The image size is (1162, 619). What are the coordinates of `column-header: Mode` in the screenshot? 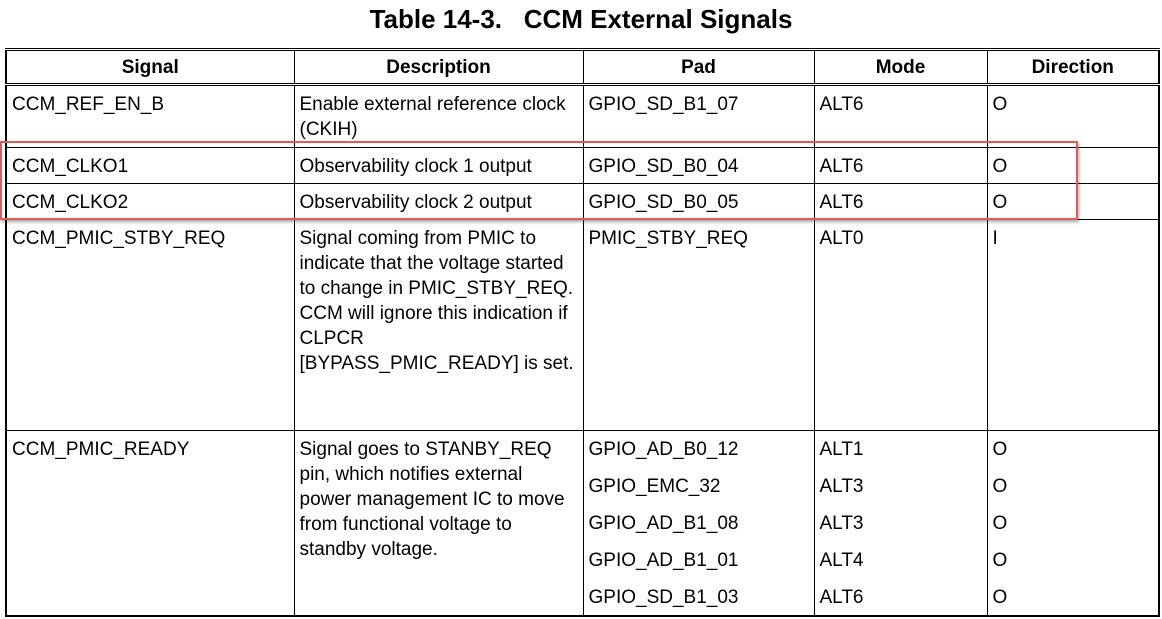 It's located at (900, 67).